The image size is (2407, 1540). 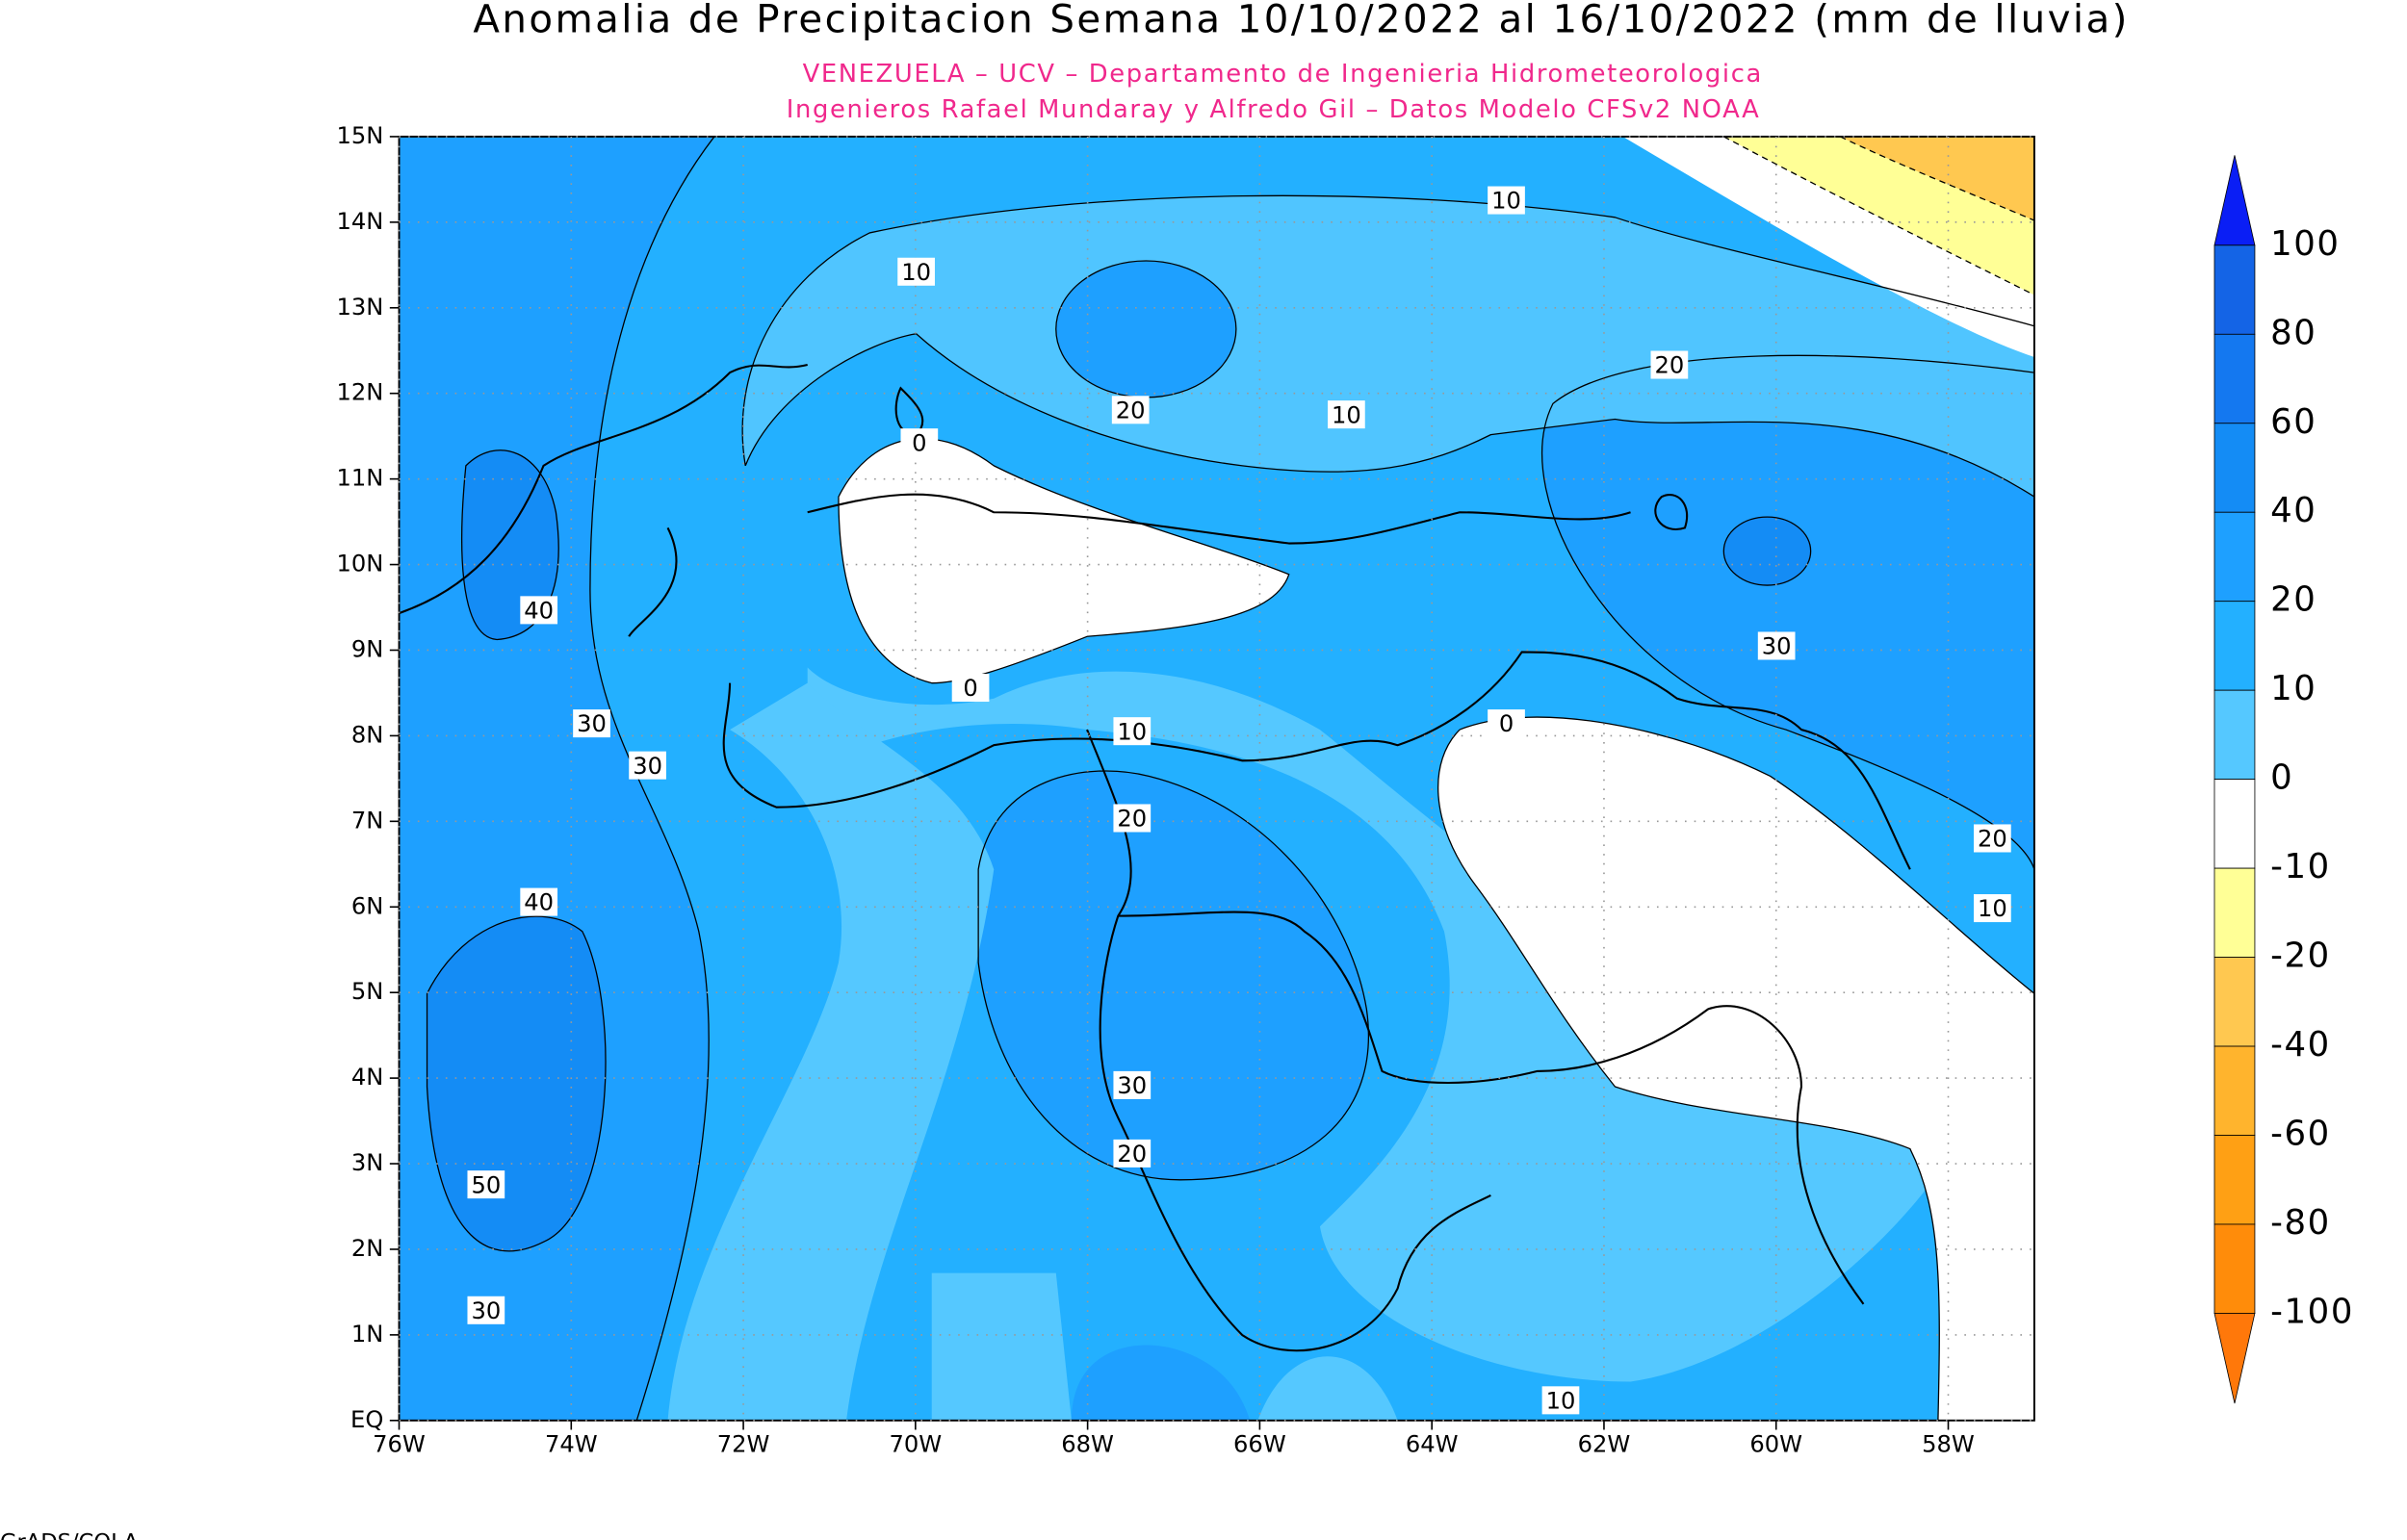 I want to click on colorbar-label: -80, so click(x=2300, y=1223).